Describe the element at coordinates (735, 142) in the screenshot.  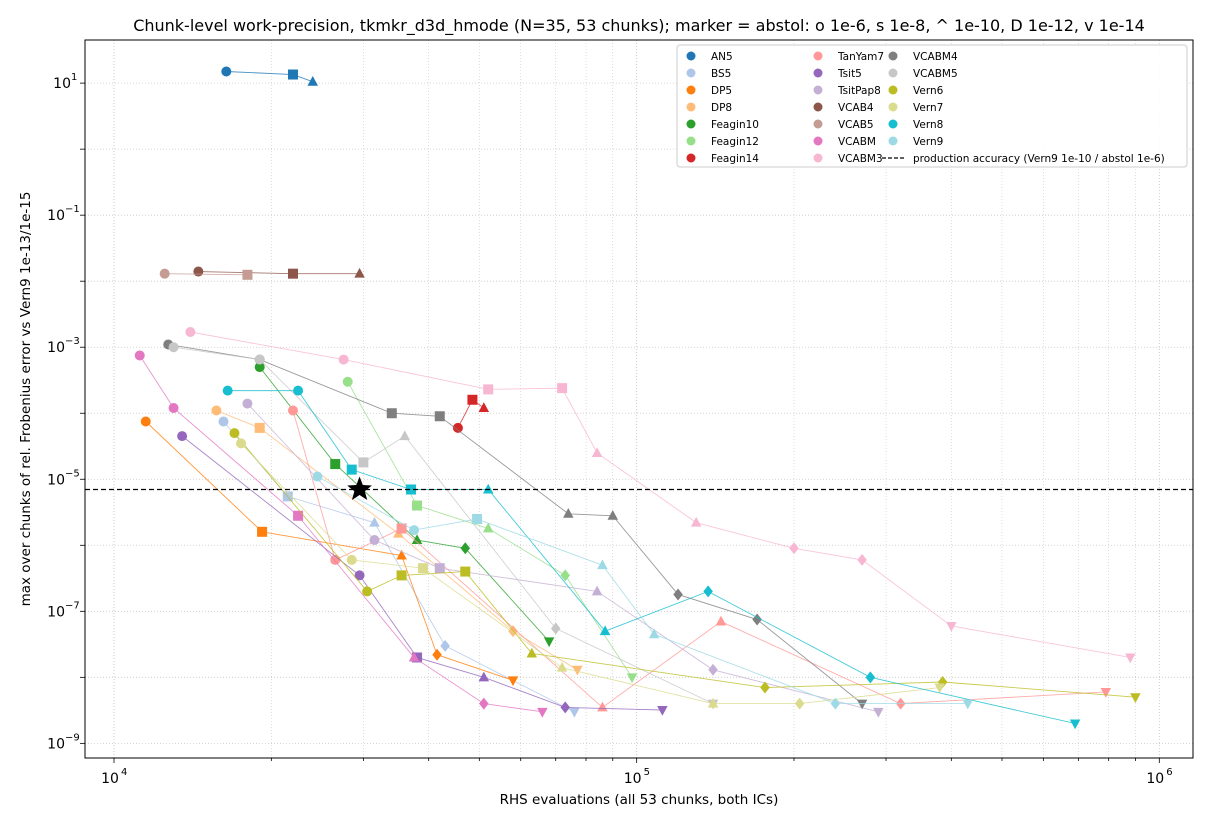
I see `legend-label: Feagin12` at that location.